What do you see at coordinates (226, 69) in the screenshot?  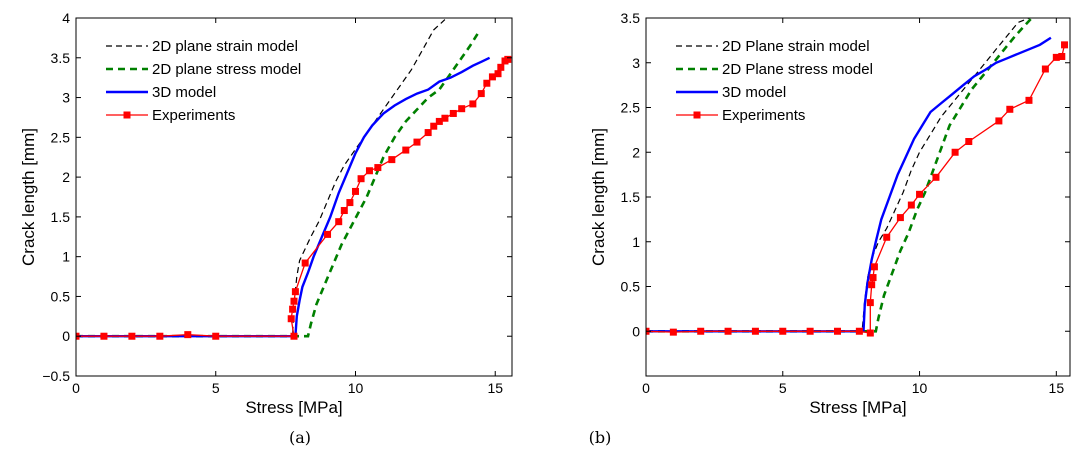 I see `legend-label-2: 2D plane stress model` at bounding box center [226, 69].